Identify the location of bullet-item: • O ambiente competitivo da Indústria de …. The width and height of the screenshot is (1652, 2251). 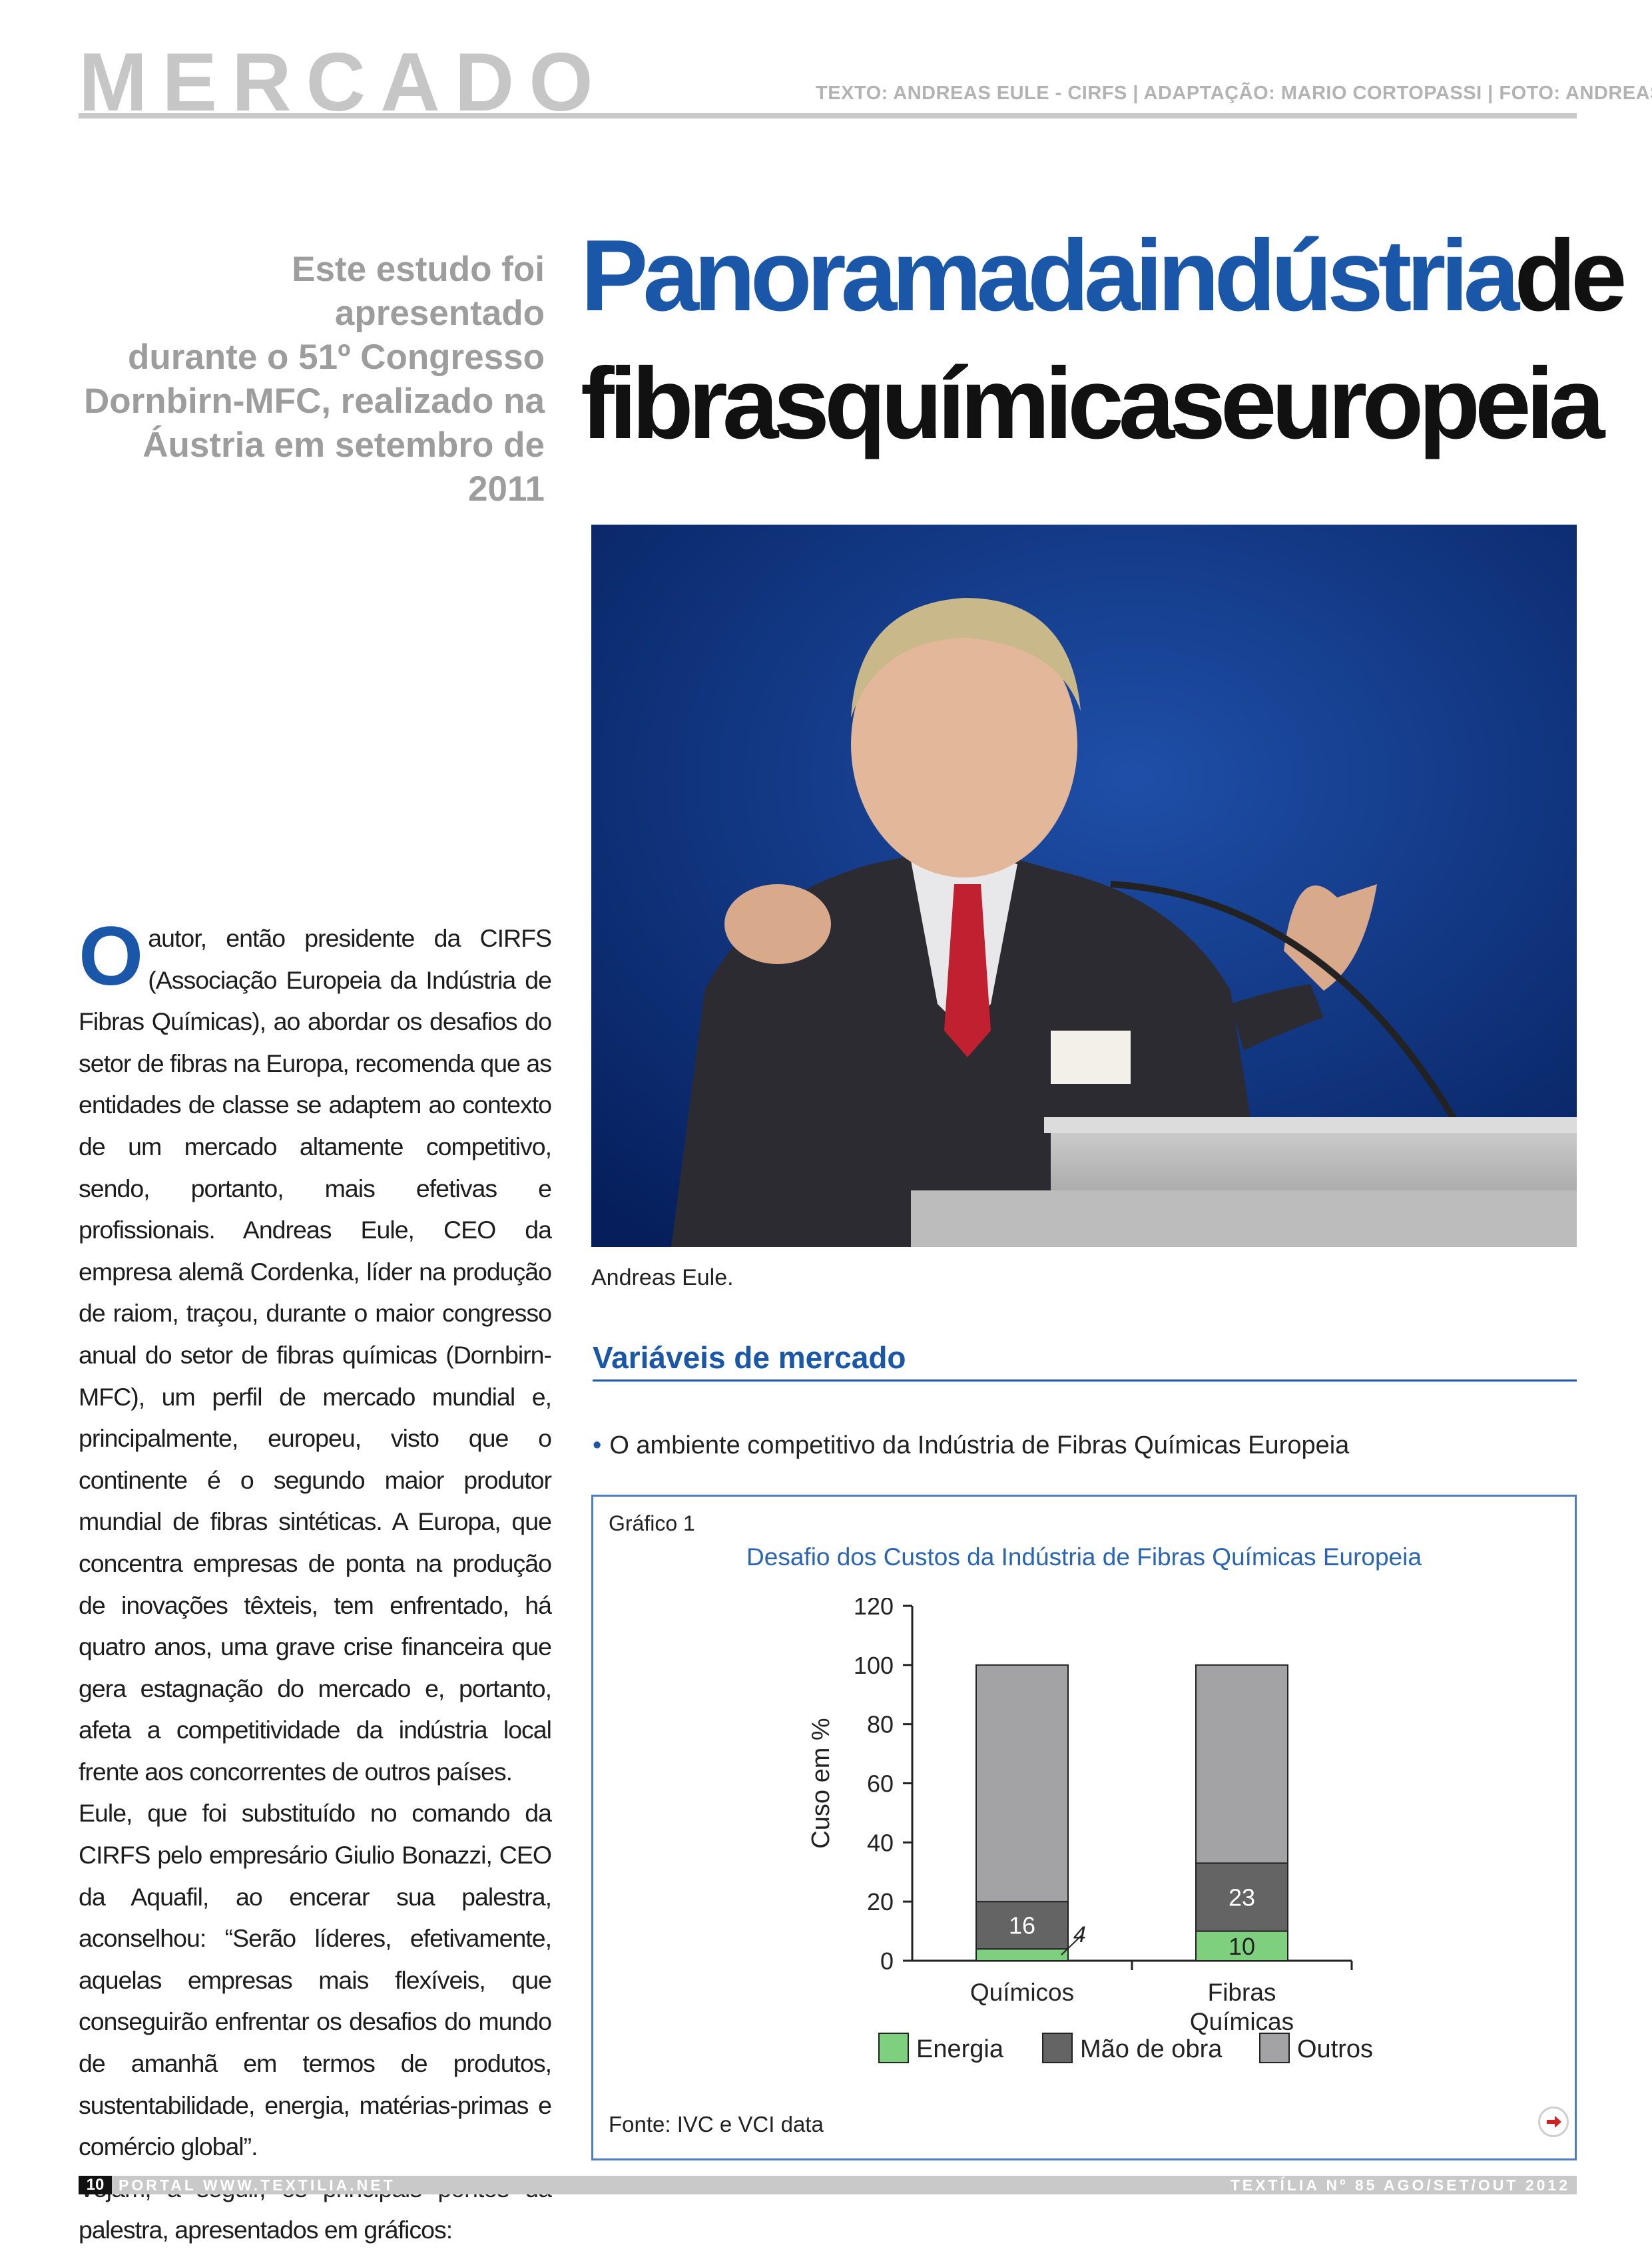
(971, 1446).